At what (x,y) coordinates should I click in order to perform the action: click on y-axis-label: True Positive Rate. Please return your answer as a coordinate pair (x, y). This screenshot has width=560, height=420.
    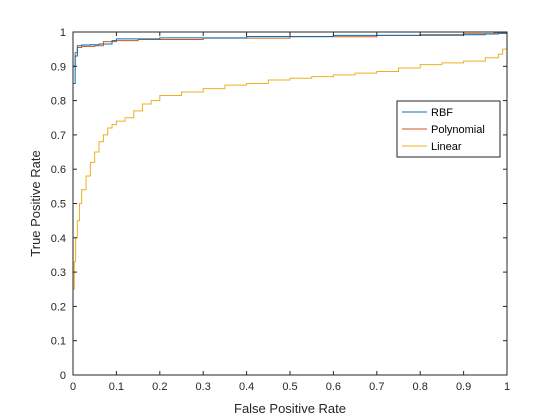
    Looking at the image, I should click on (35, 203).